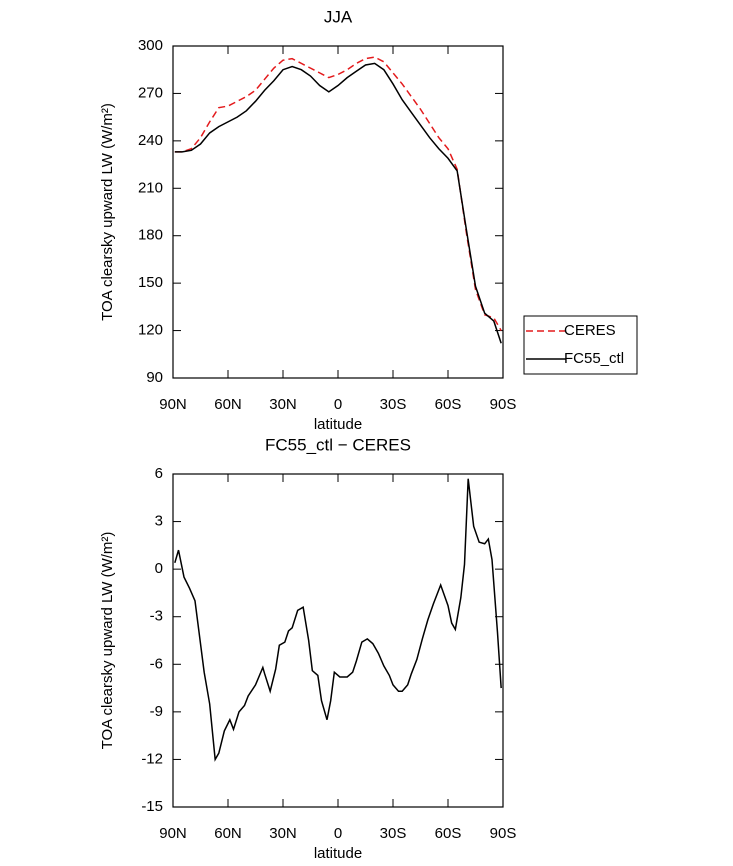 This screenshot has width=733, height=866. What do you see at coordinates (150, 45) in the screenshot?
I see `y-tick-label: 300` at bounding box center [150, 45].